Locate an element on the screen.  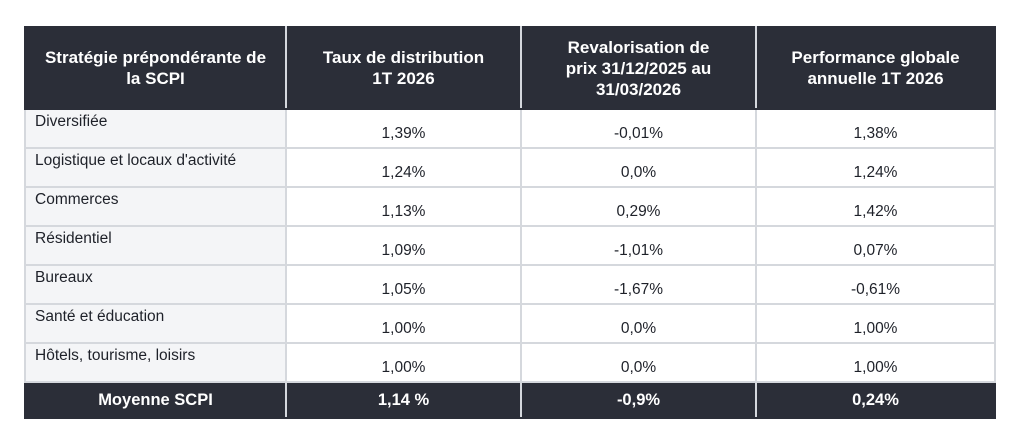
cell-performance: 1,42% is located at coordinates (875, 206).